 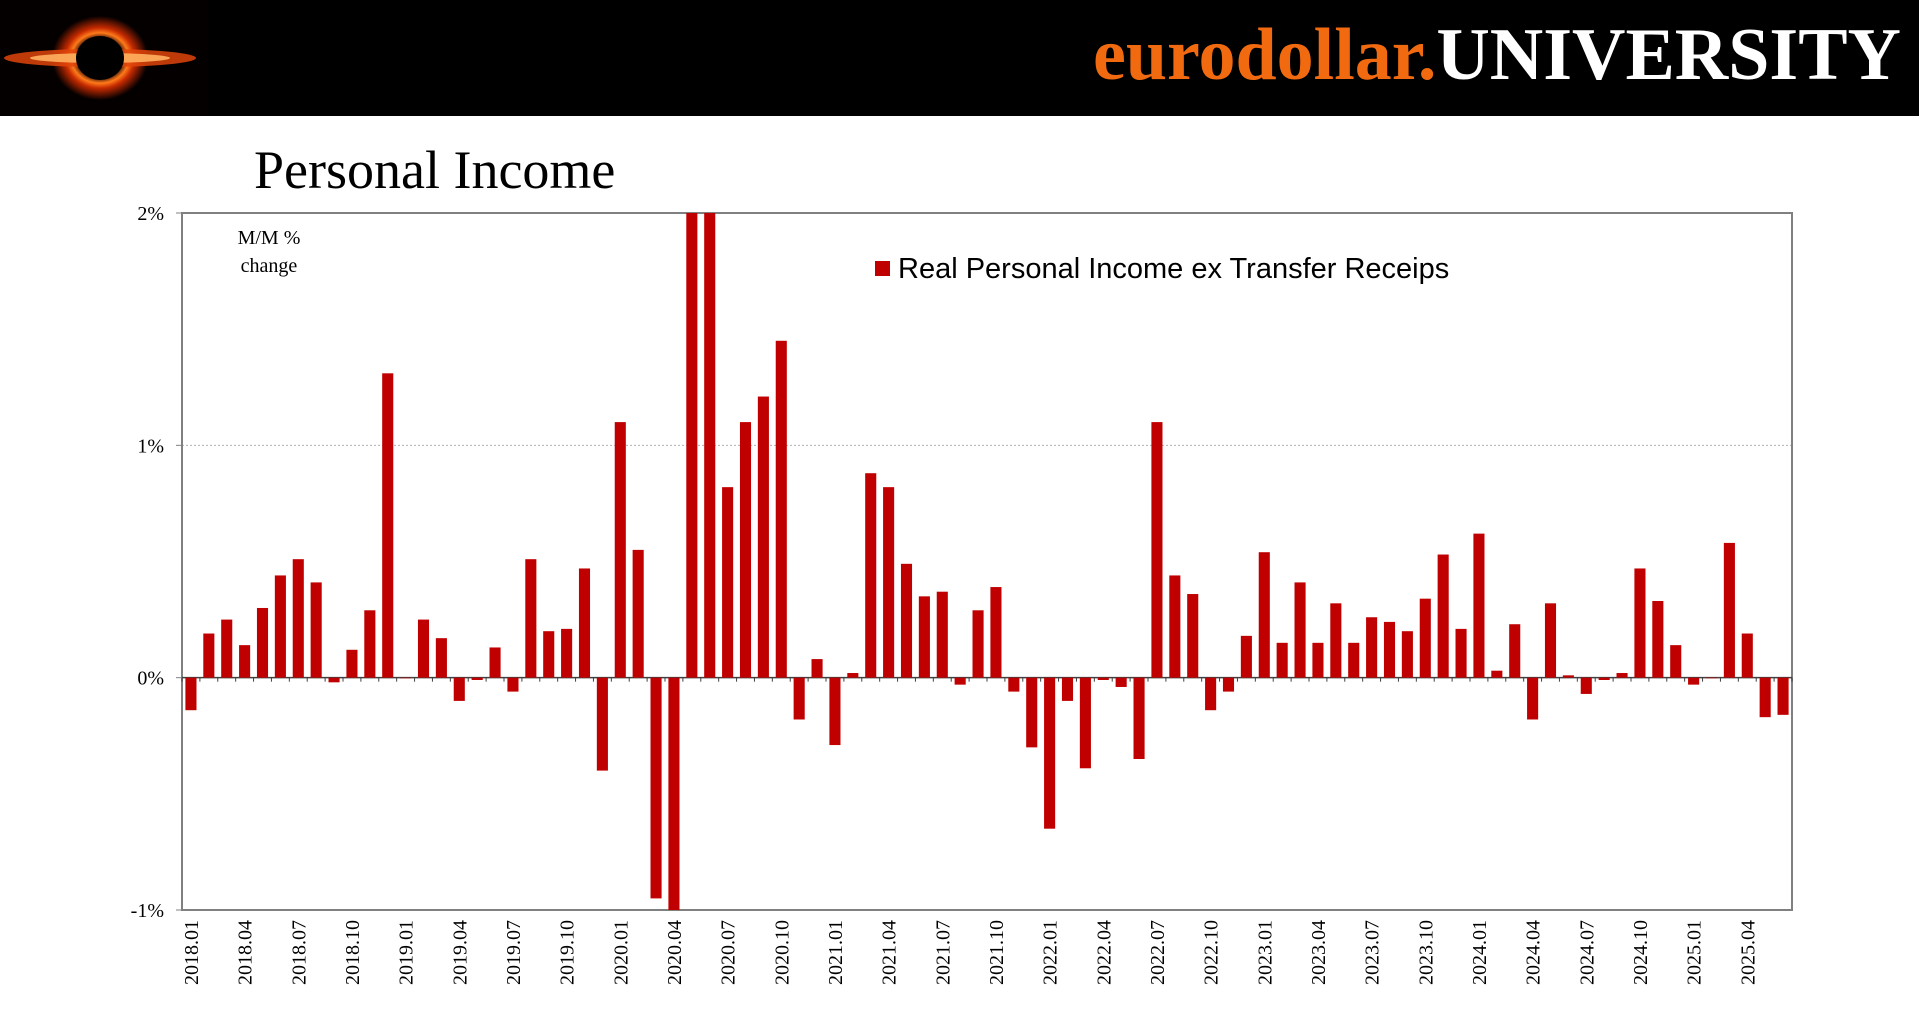 I want to click on x-tick-label: 2018.01, so click(x=192, y=952).